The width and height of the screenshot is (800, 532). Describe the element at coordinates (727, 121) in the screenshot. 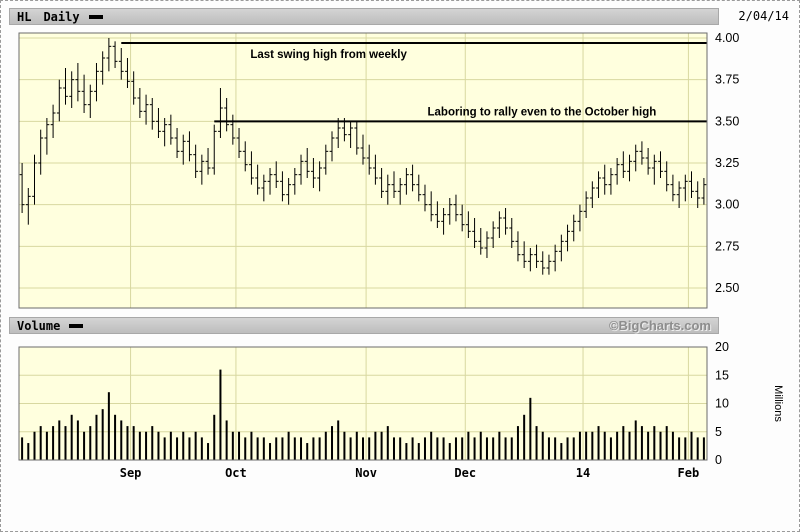

I see `svg-text: 3.50` at that location.